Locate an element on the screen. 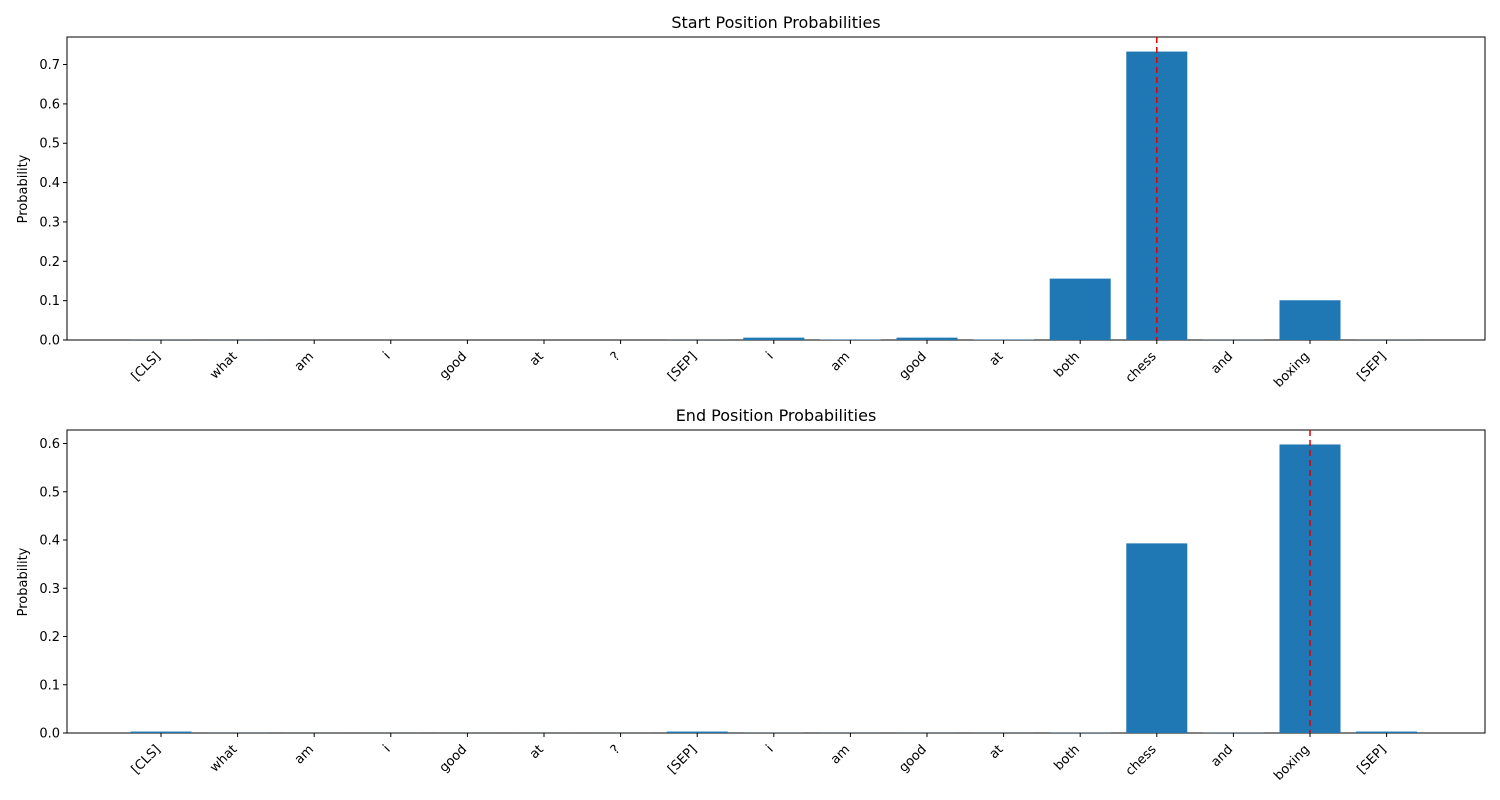 This screenshot has width=1500, height=800. chart-title: Start Position Probabilities is located at coordinates (775, 22).